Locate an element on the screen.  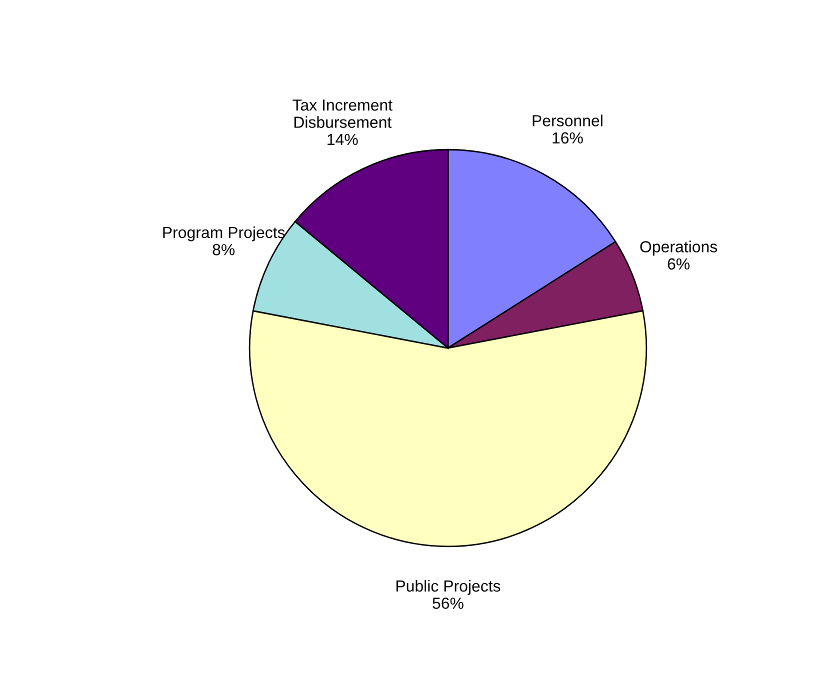
data-label: 6% is located at coordinates (679, 264).